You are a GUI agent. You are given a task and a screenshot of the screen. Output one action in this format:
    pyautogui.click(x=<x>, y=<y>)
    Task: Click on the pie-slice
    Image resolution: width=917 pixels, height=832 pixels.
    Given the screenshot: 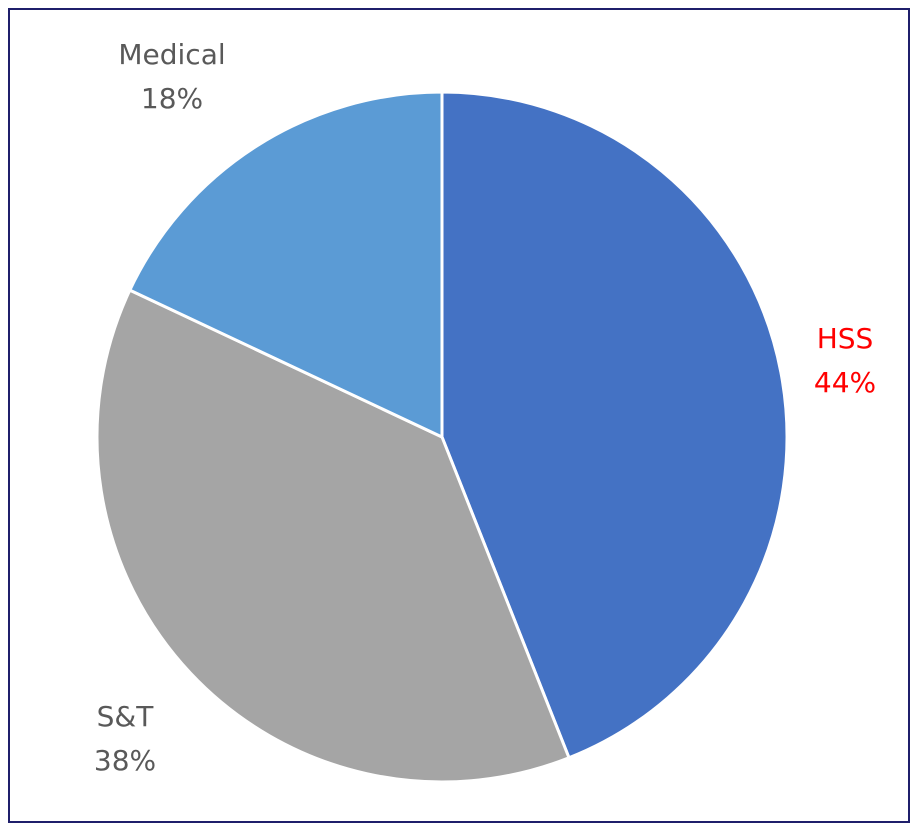 What is the action you would take?
    pyautogui.click(x=286, y=264)
    